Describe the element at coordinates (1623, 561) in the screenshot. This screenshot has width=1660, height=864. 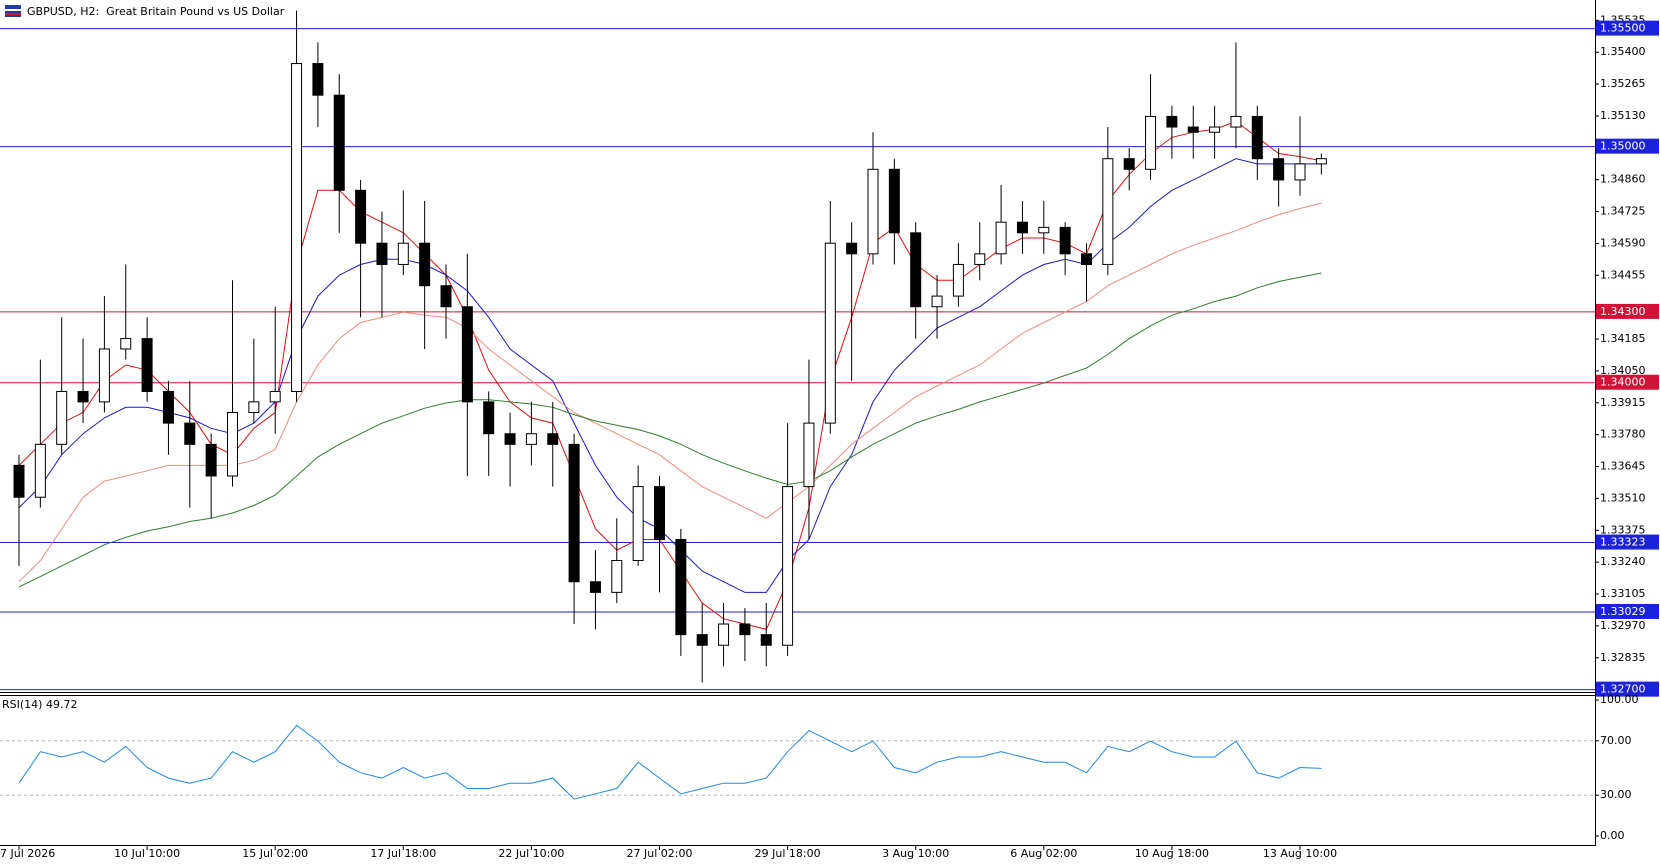
I see `y-tick-label: 1.33240` at that location.